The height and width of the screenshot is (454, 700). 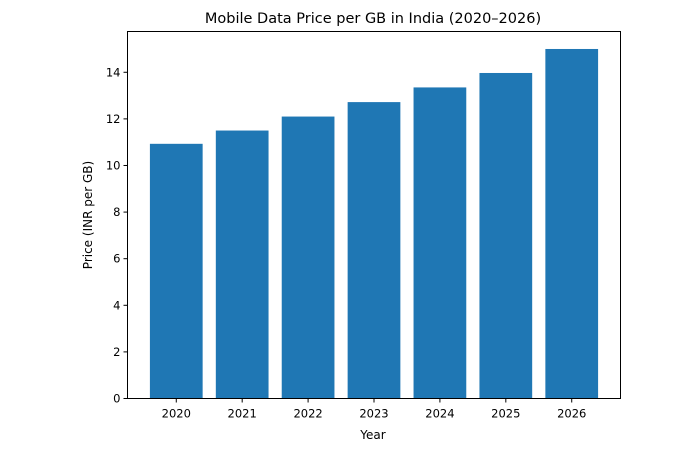 What do you see at coordinates (242, 414) in the screenshot?
I see `x-tick-label: 2021` at bounding box center [242, 414].